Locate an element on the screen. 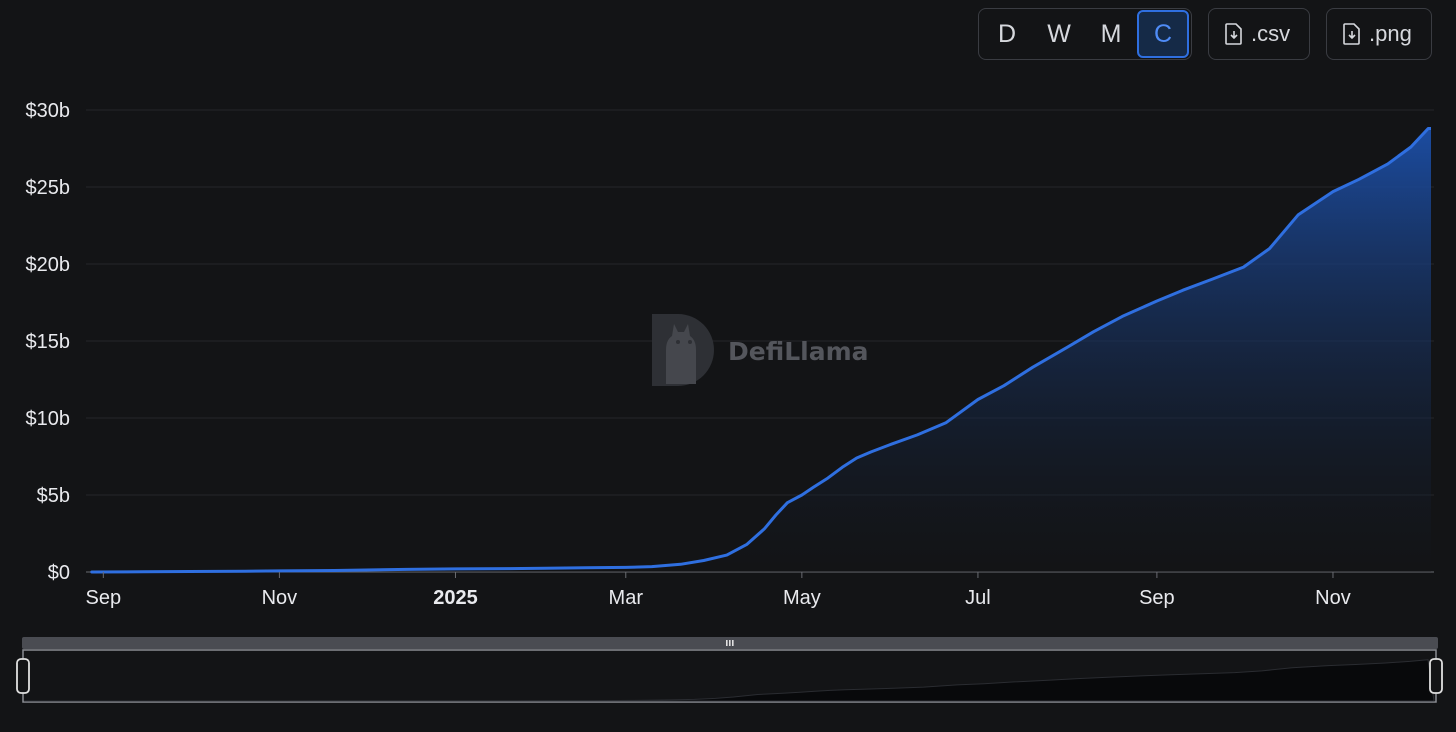 This screenshot has width=1456, height=732. y-tick-label: $30b is located at coordinates (48, 111).